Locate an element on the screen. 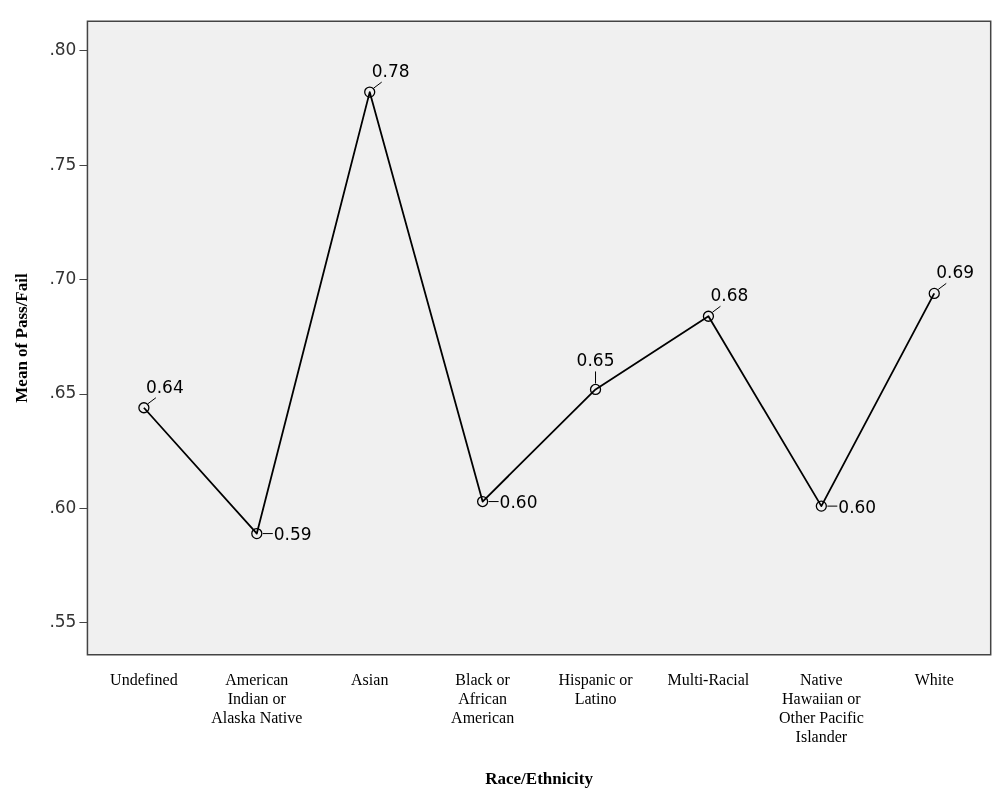 The height and width of the screenshot is (807, 1005). x-tick-label: American Indian or Alaska Native is located at coordinates (257, 698).